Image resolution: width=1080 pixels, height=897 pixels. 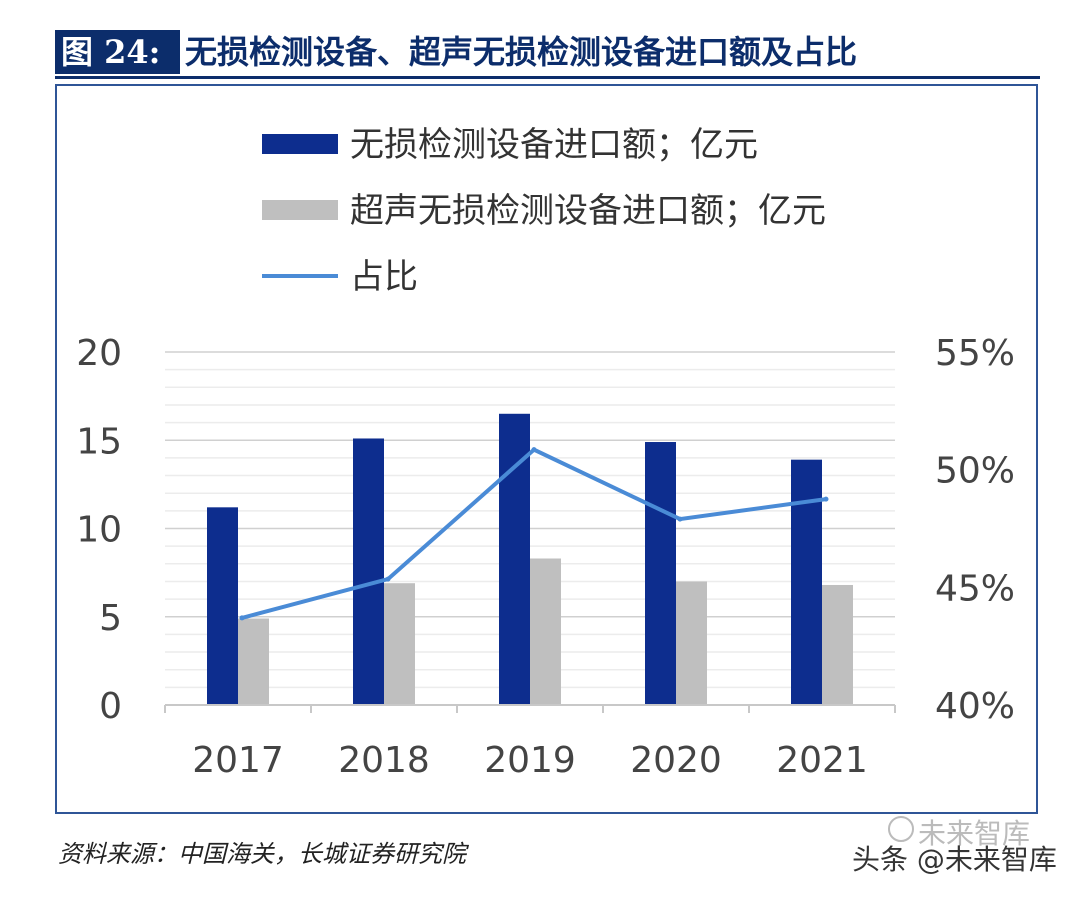 What do you see at coordinates (110, 618) in the screenshot?
I see `y-left-tick-label: 5` at bounding box center [110, 618].